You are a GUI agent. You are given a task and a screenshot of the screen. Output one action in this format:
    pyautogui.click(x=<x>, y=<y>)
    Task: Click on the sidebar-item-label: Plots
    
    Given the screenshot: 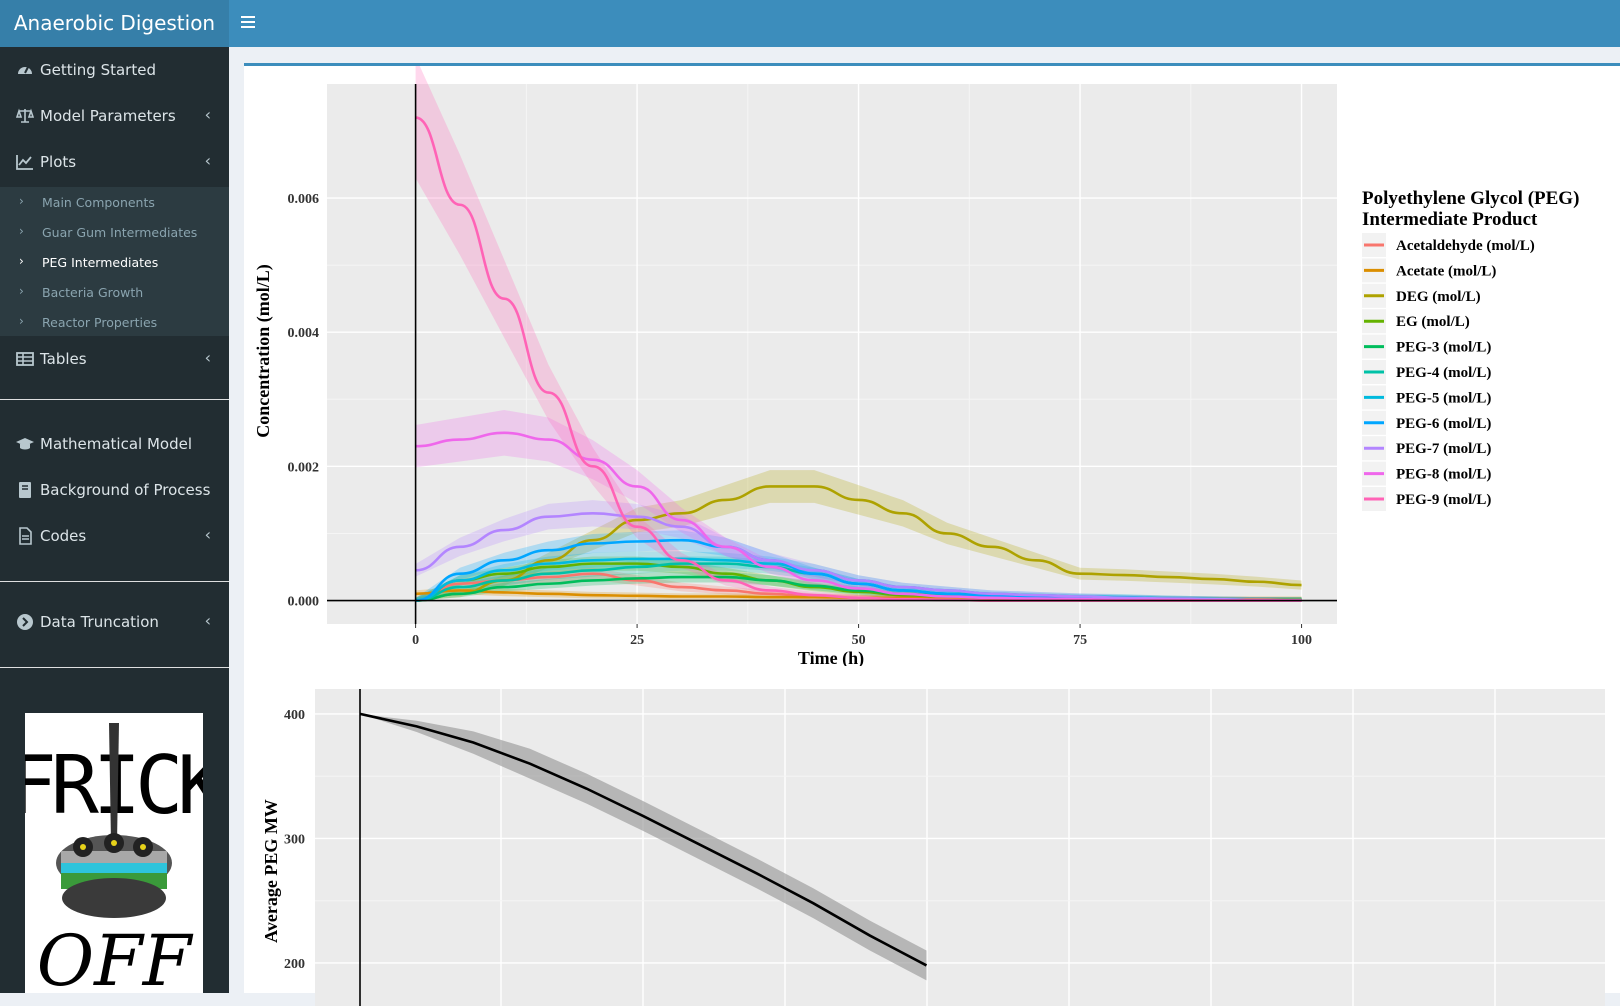 What is the action you would take?
    pyautogui.click(x=58, y=162)
    